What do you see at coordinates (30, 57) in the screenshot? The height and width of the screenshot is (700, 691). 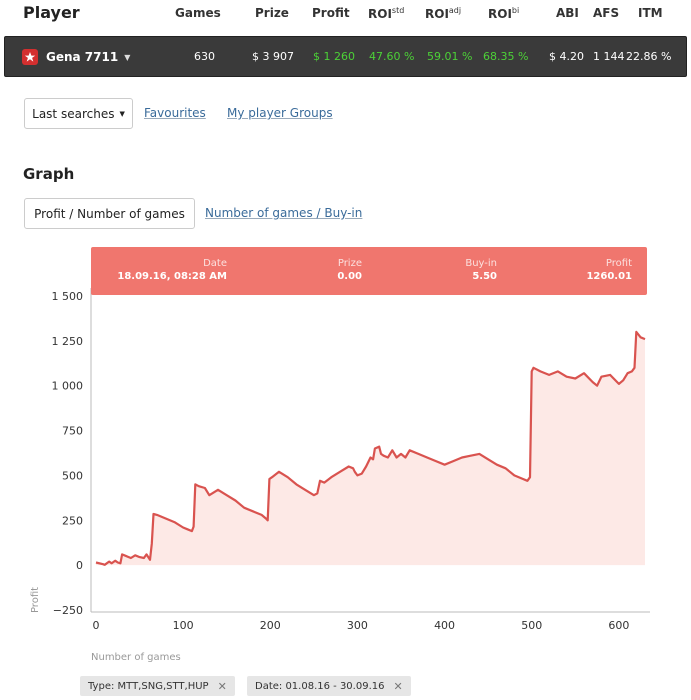 I see `pokerstars-logo-icon` at bounding box center [30, 57].